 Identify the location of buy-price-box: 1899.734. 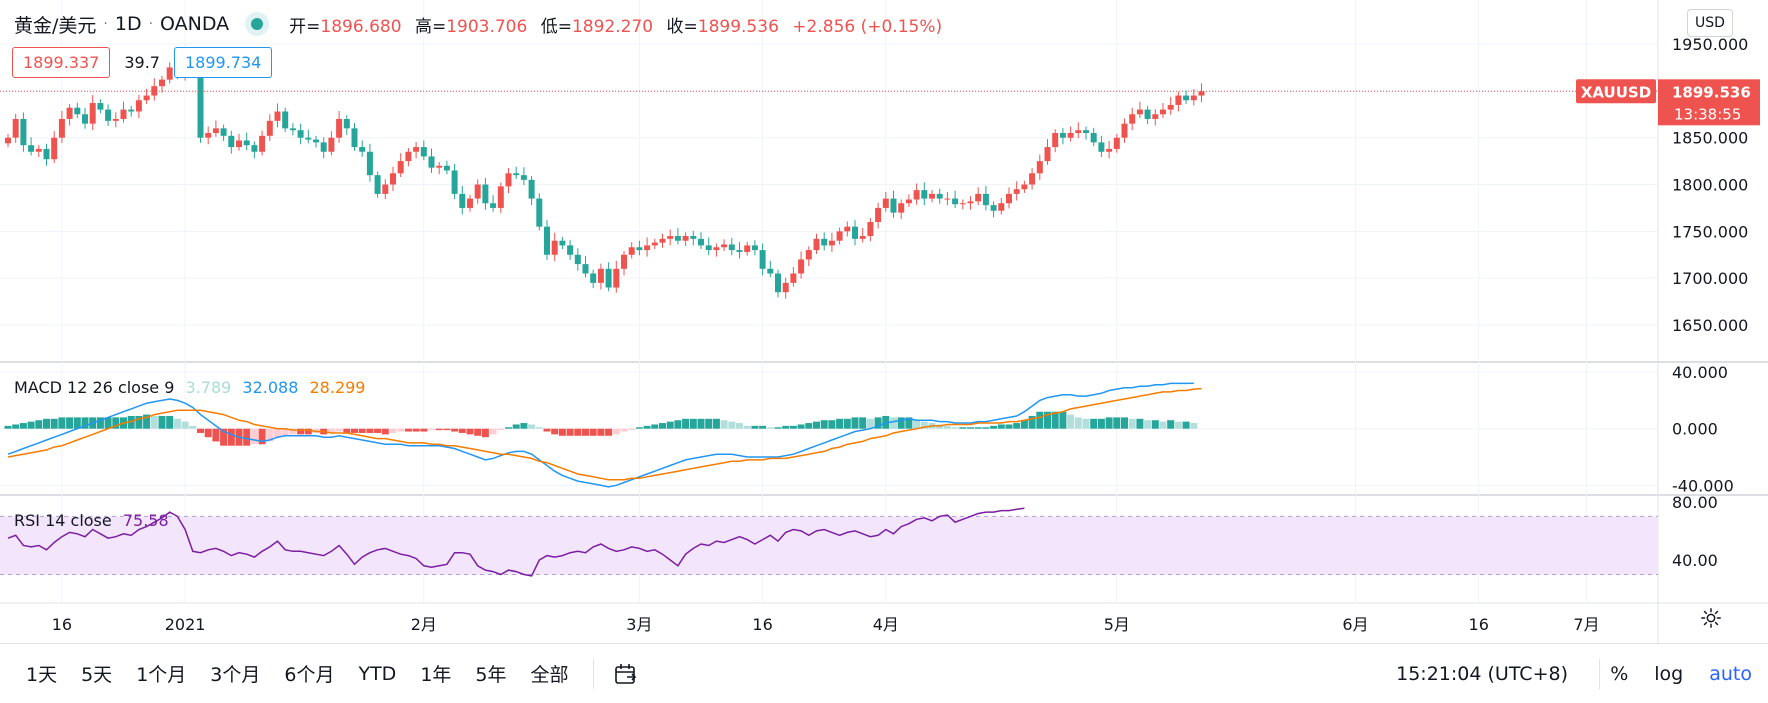
(223, 62).